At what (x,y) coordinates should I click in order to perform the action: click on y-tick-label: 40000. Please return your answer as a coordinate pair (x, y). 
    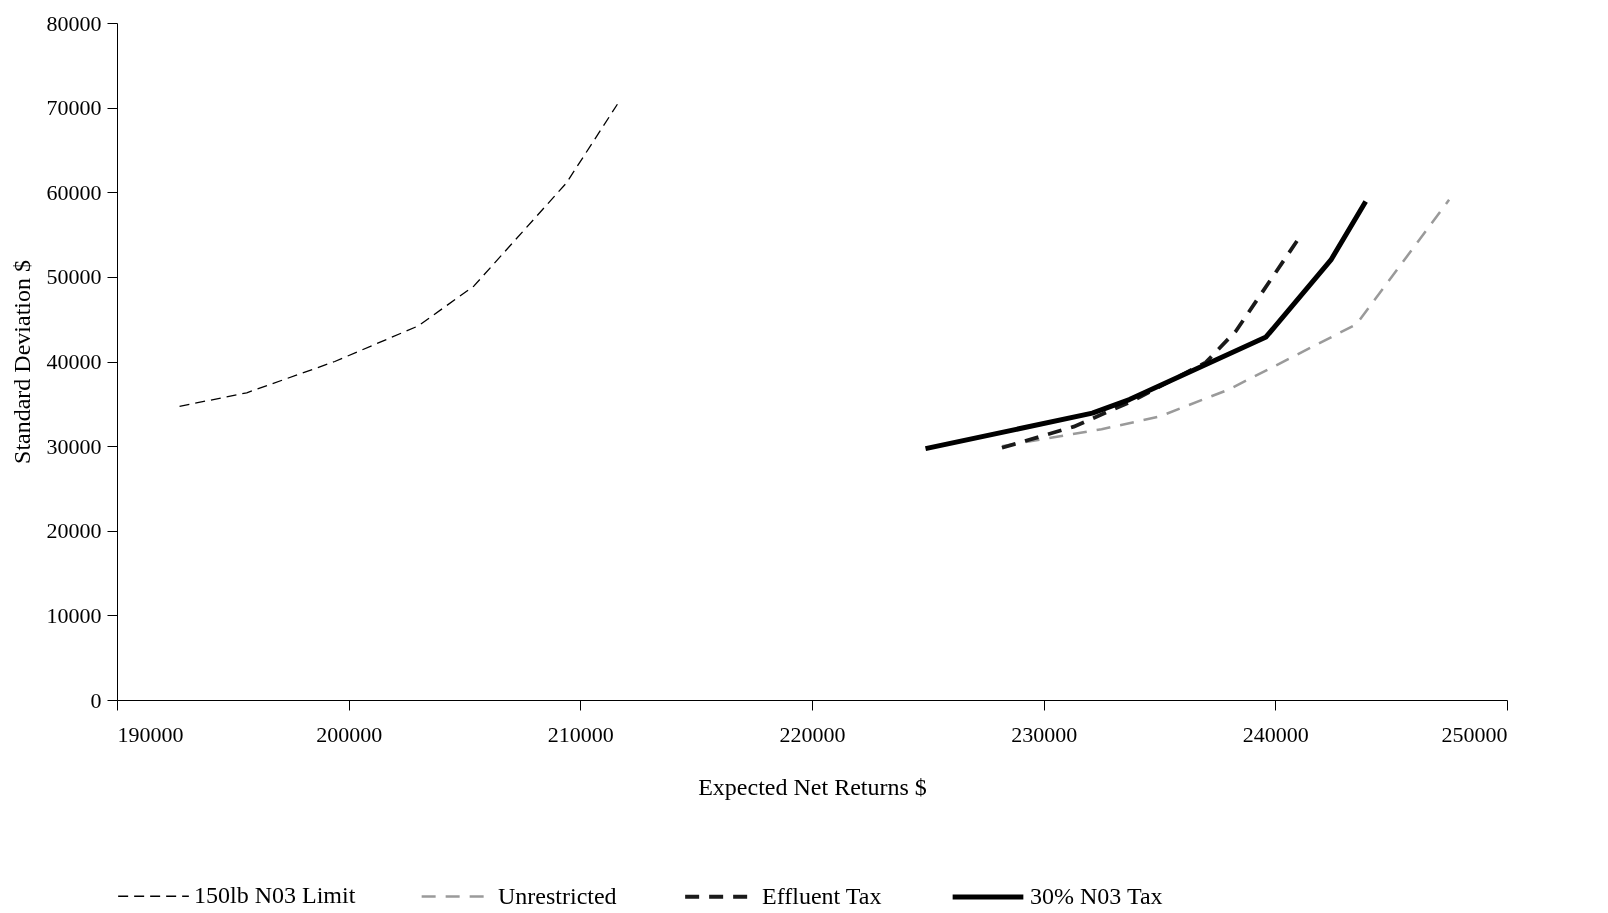
    Looking at the image, I should click on (74, 361).